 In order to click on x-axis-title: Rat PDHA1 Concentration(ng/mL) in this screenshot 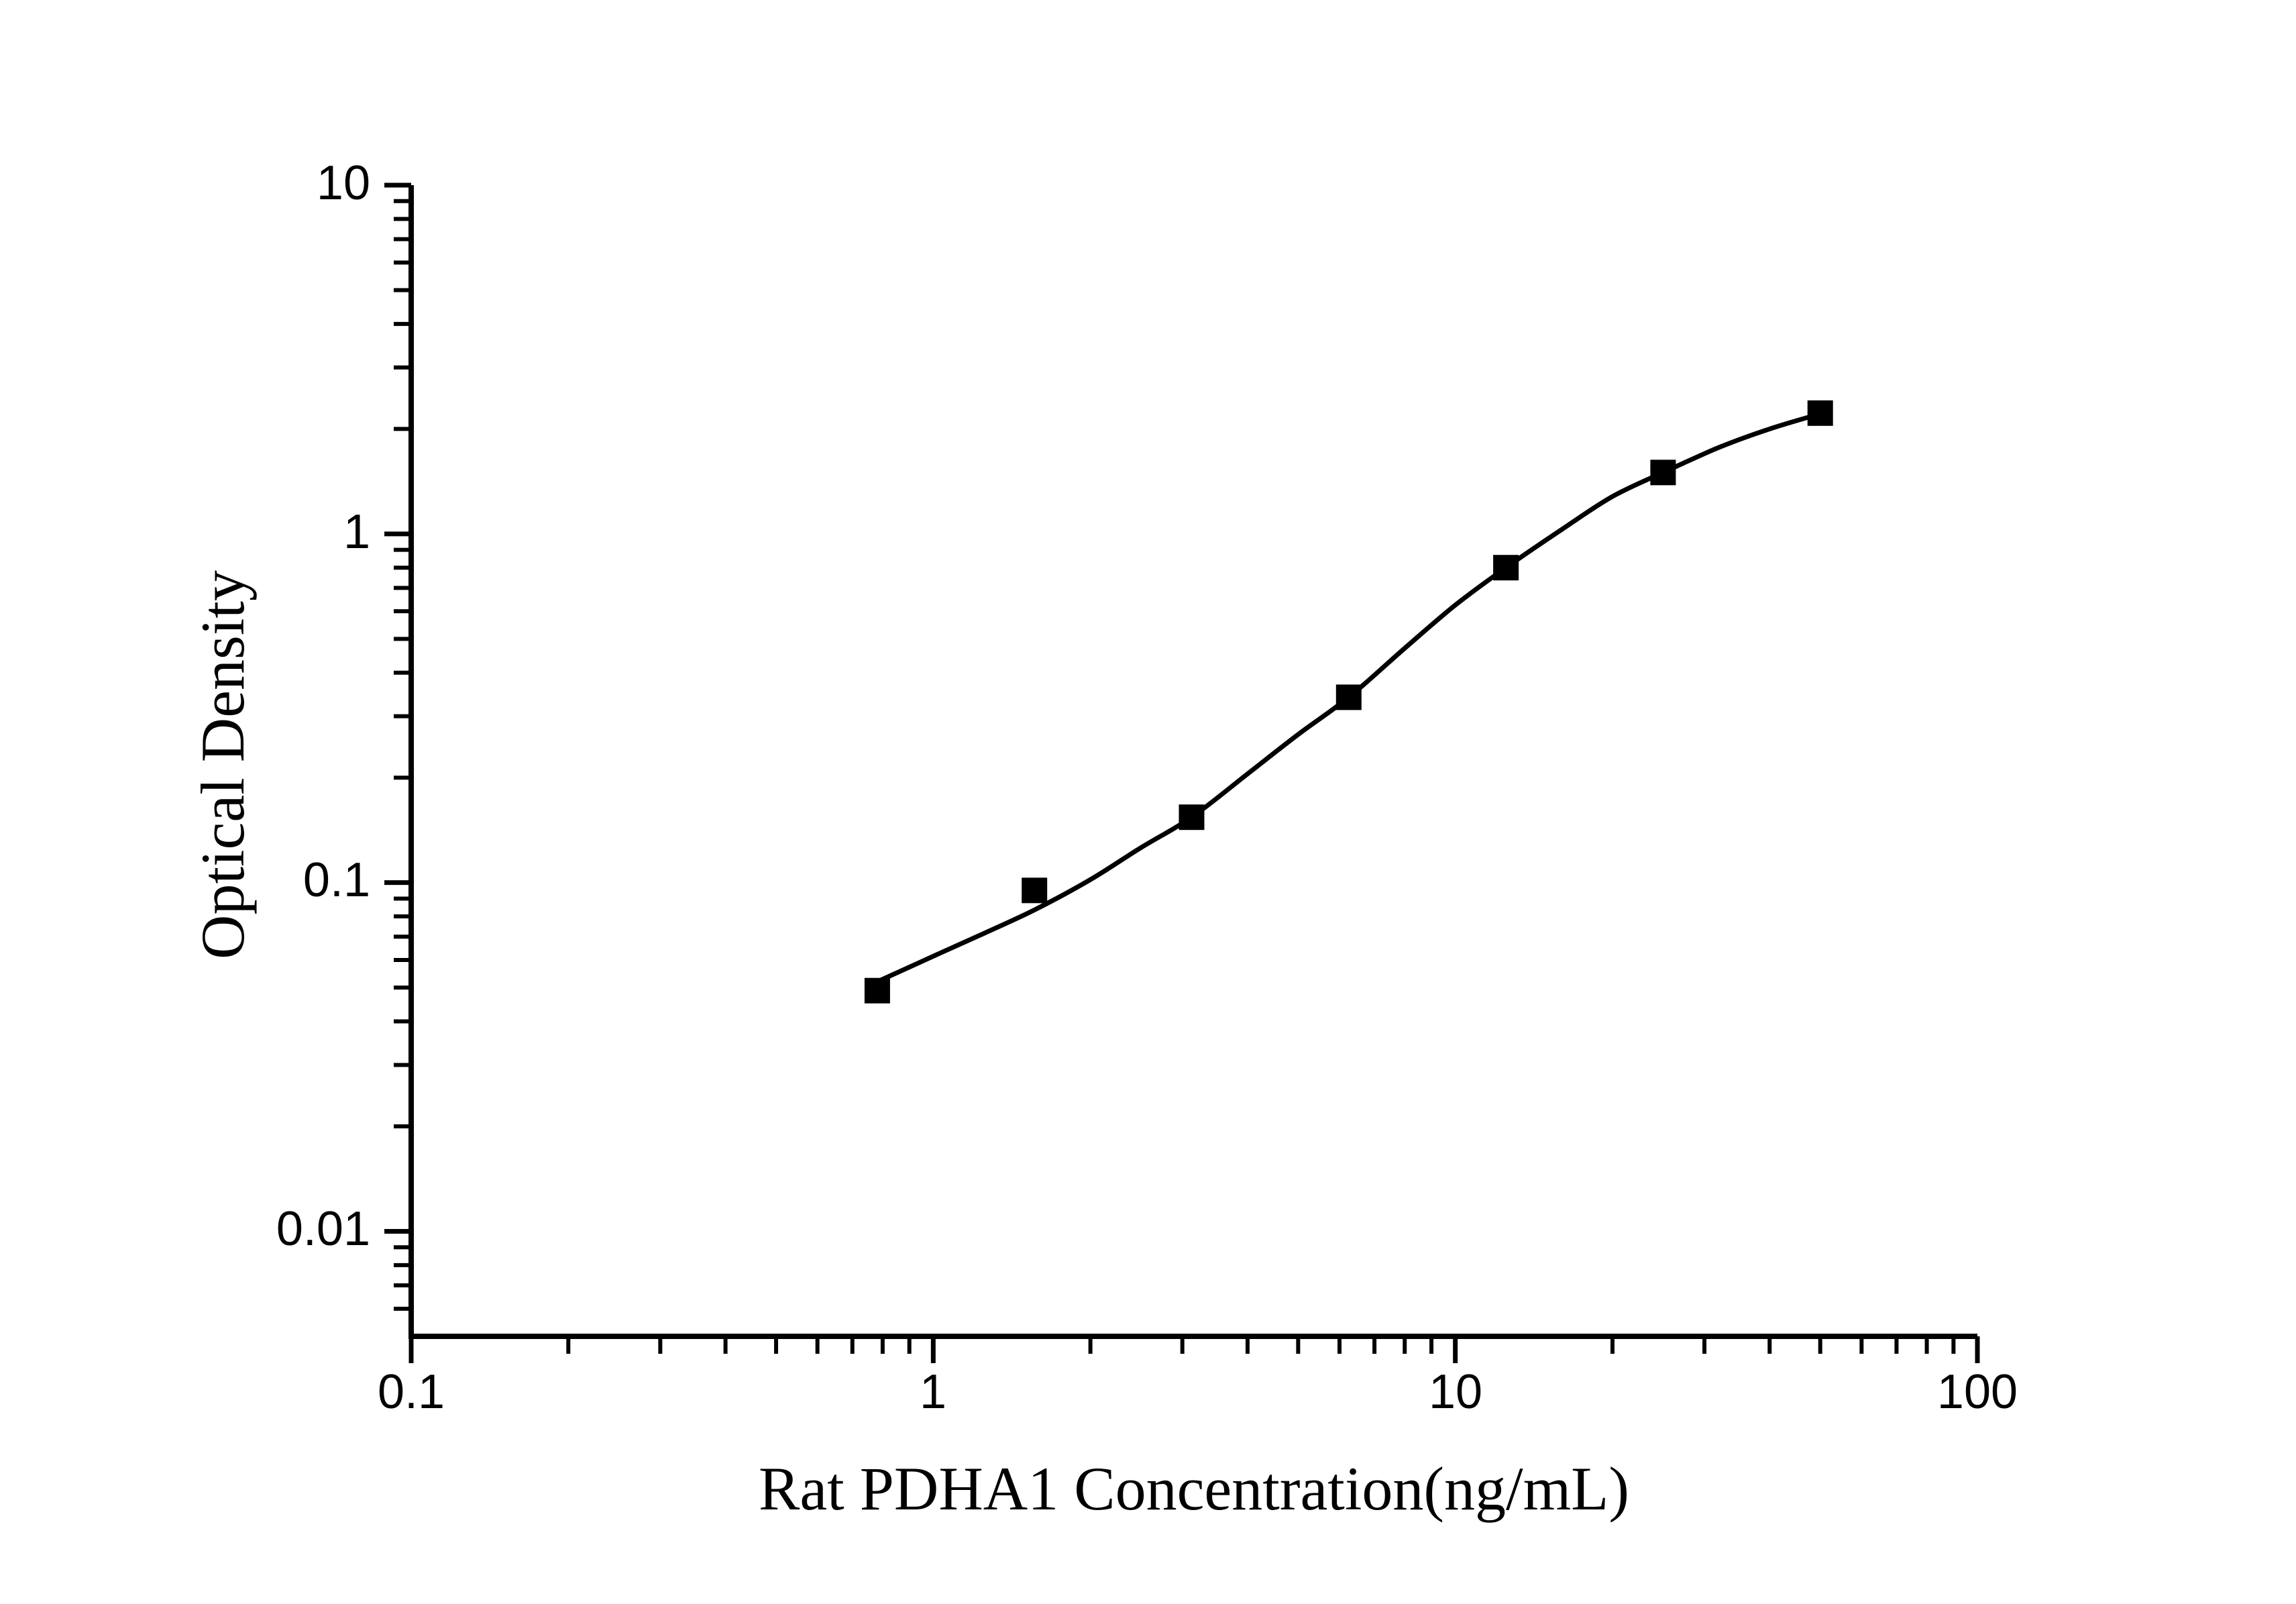, I will do `click(1194, 1488)`.